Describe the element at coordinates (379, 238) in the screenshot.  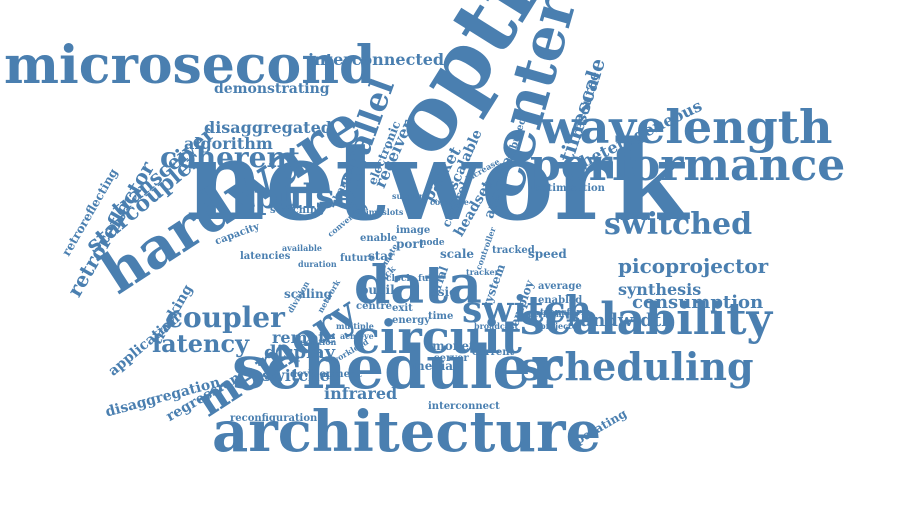
I see `cloud-word: enable` at that location.